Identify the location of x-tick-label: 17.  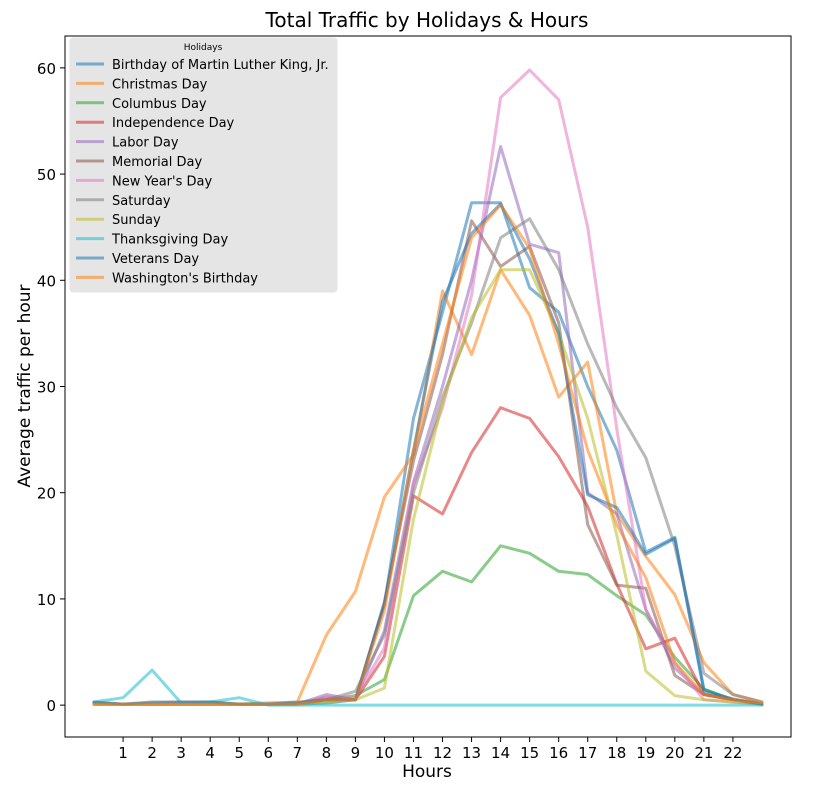
(587, 753).